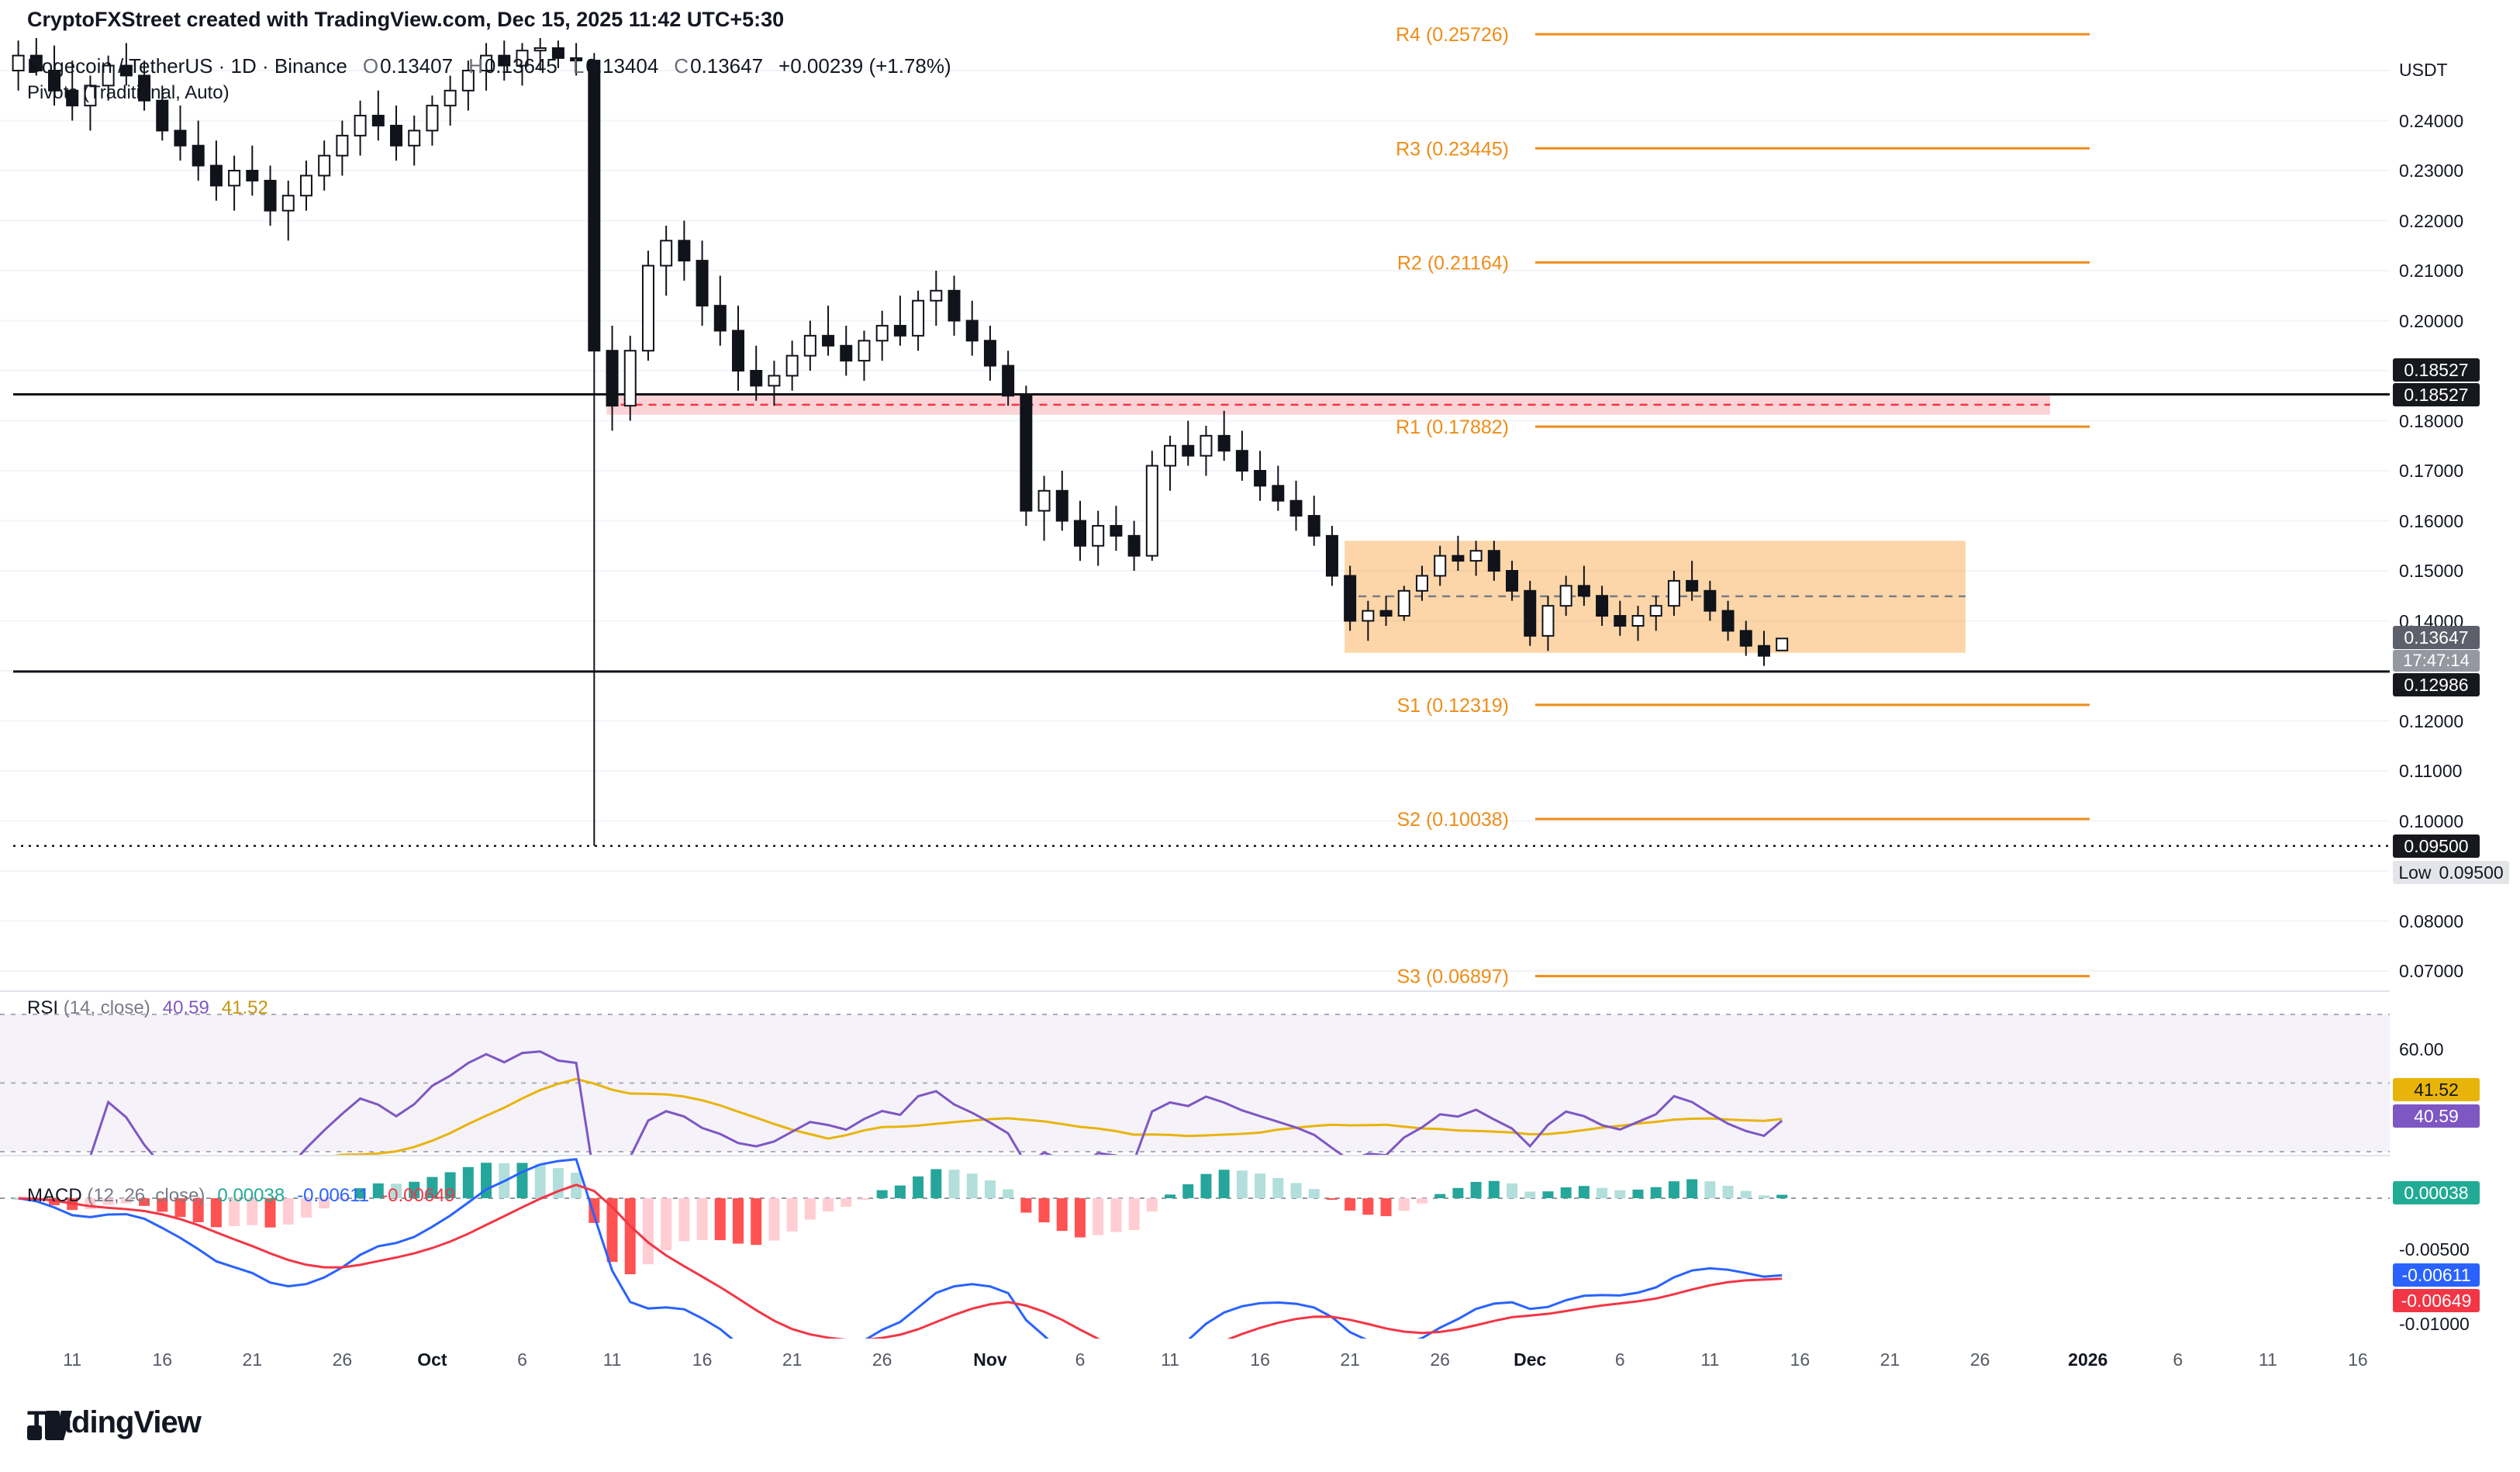 The height and width of the screenshot is (1472, 2520). I want to click on pivots-indicator-legend: Pivots (Traditional, Auto), so click(128, 92).